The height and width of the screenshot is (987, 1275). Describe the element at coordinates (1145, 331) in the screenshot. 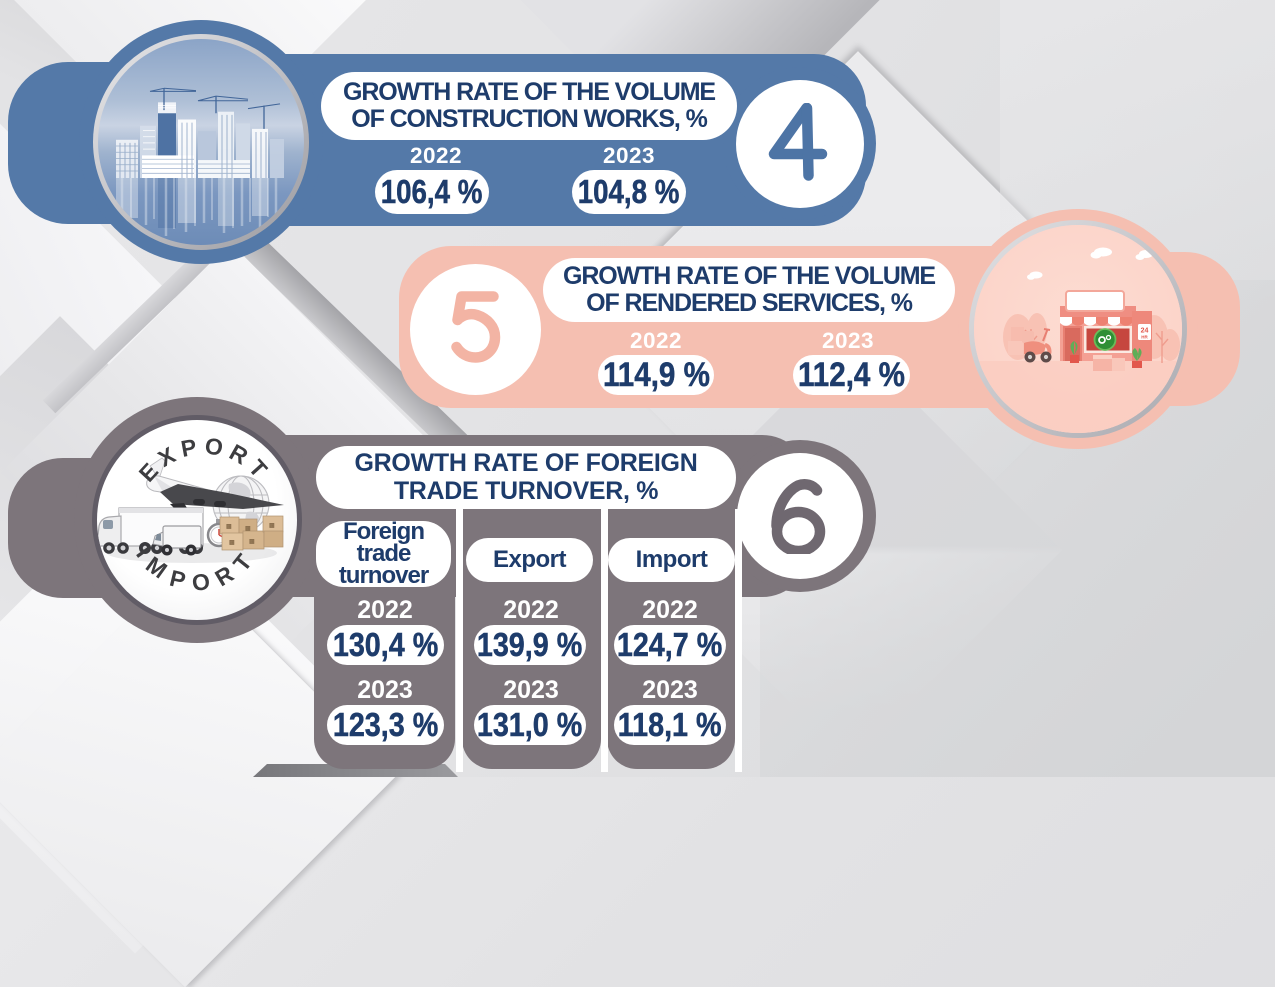

I see `svg-text: 24` at that location.